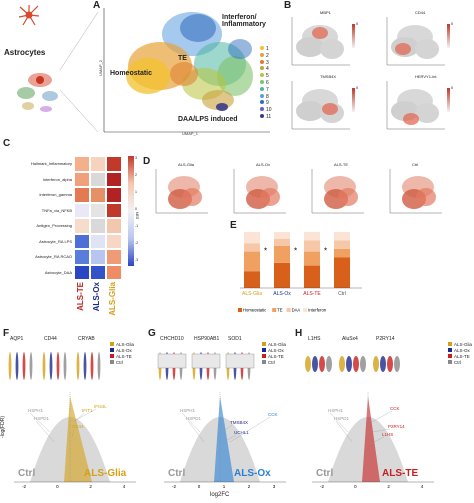 Image resolution: width=474 pixels, height=503 pixels. What do you see at coordinates (342, 294) in the screenshot?
I see `bar-category-label: Ctrl` at bounding box center [342, 294].